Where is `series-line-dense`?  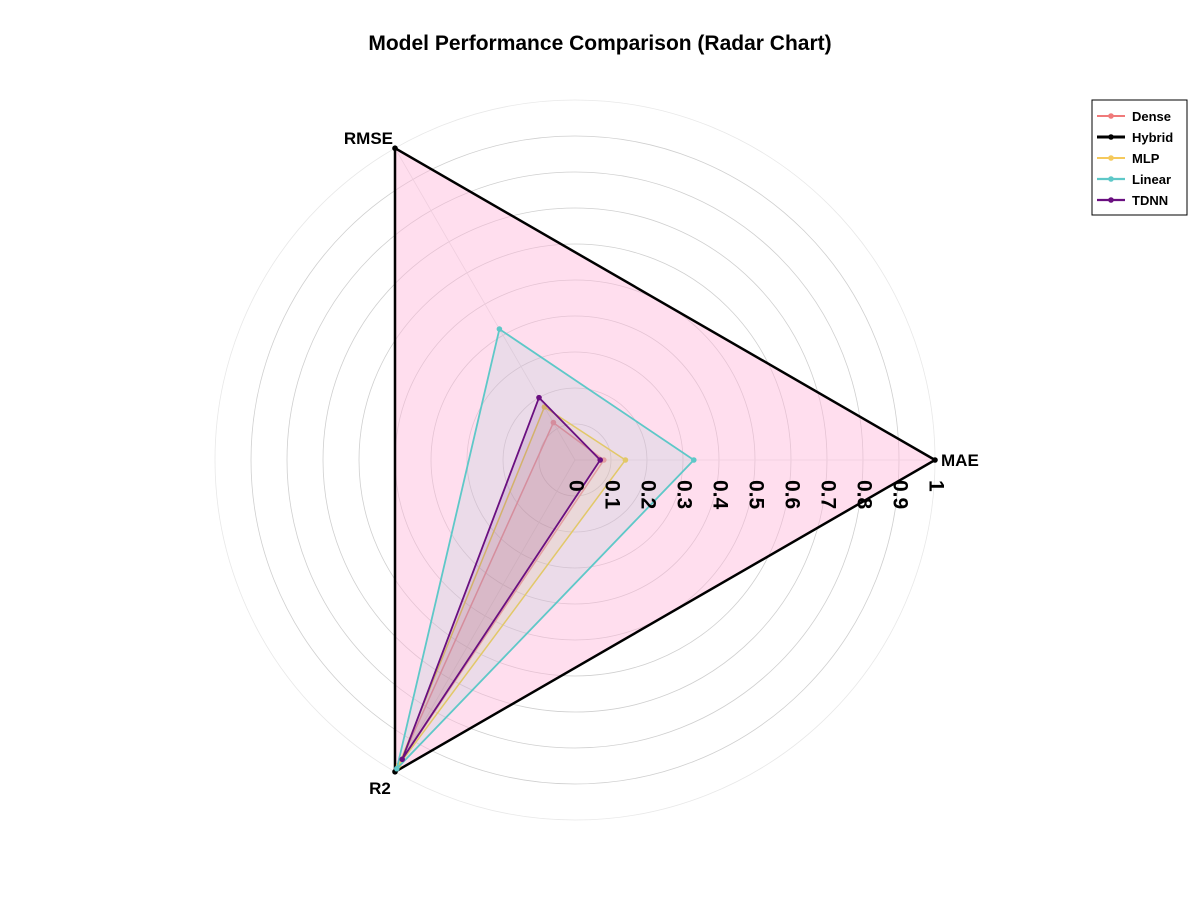 series-line-dense is located at coordinates (502, 592).